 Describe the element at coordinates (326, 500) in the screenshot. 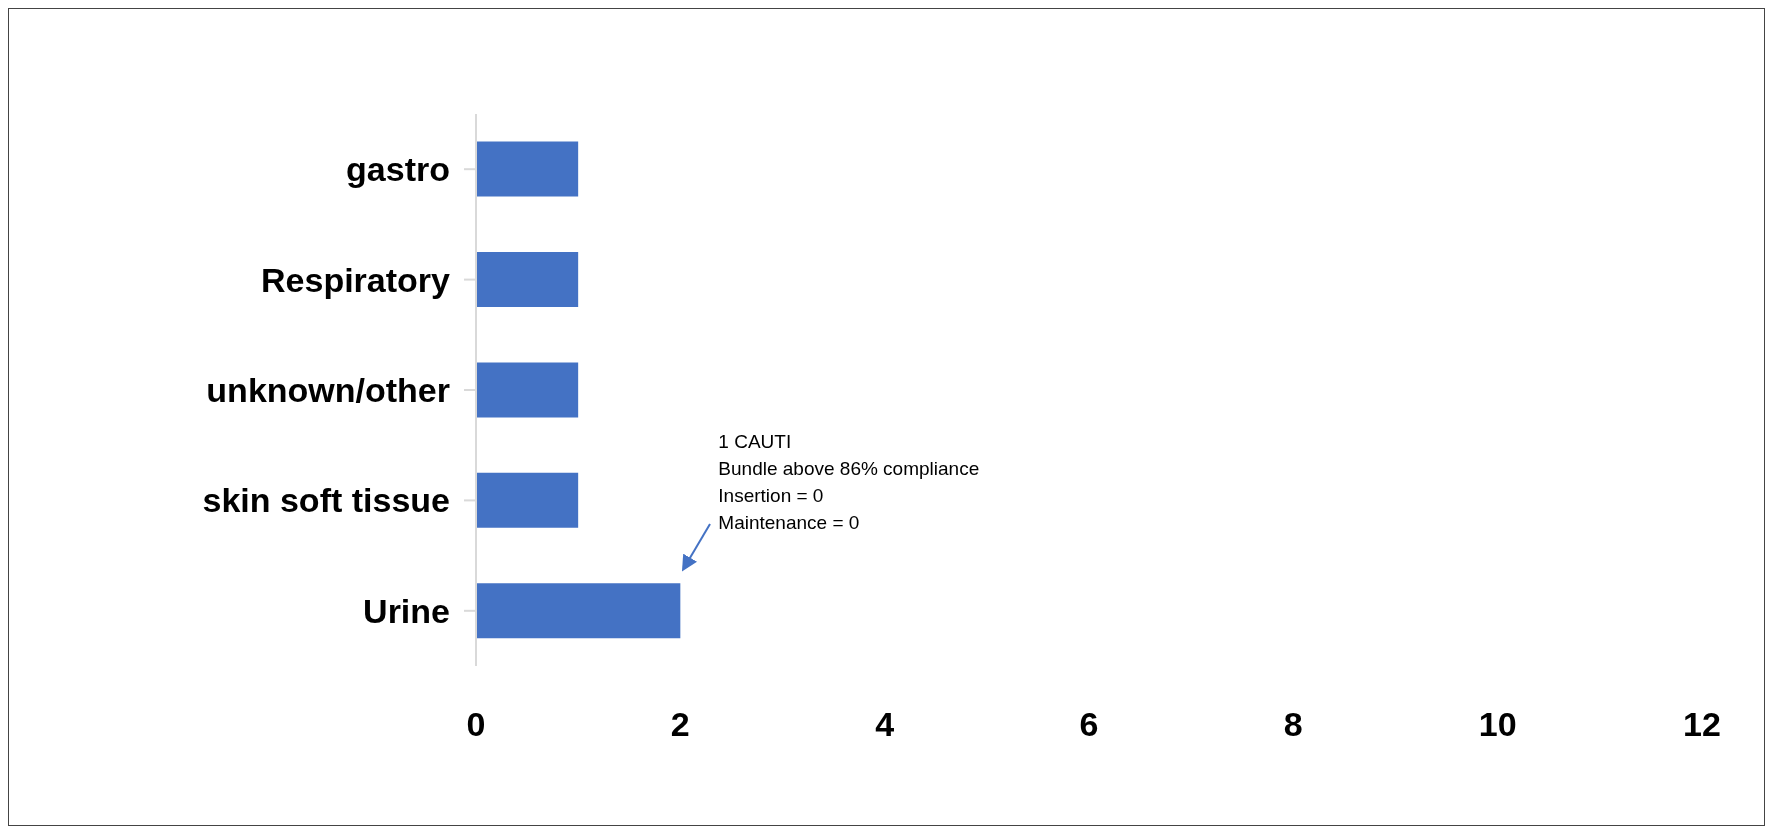

I see `y-tick-label: skin soft tissue` at that location.